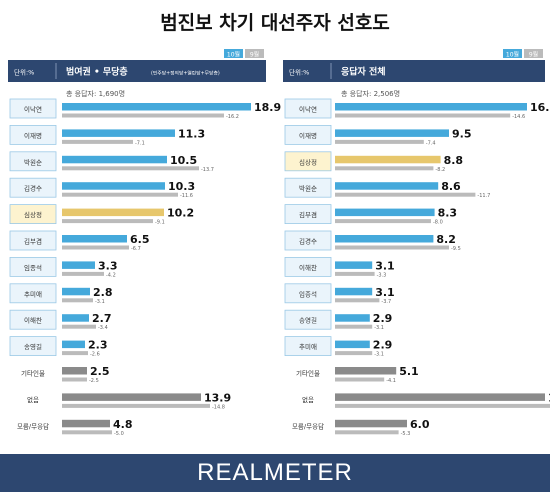  I want to click on panel-2-legend-previous, so click(533, 53).